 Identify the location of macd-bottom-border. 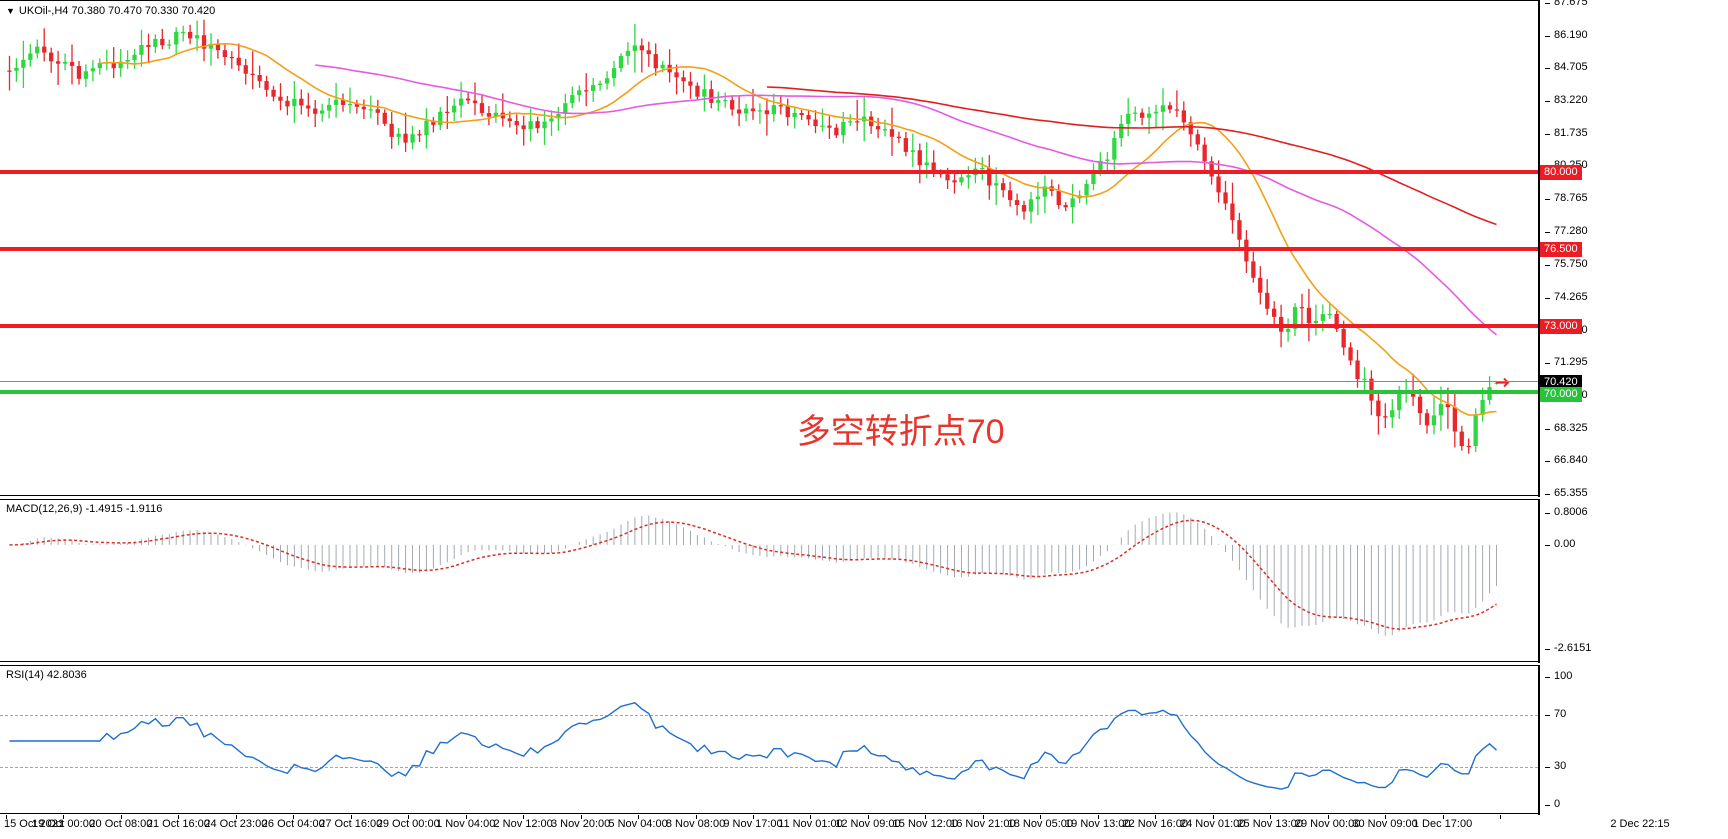
(769, 661).